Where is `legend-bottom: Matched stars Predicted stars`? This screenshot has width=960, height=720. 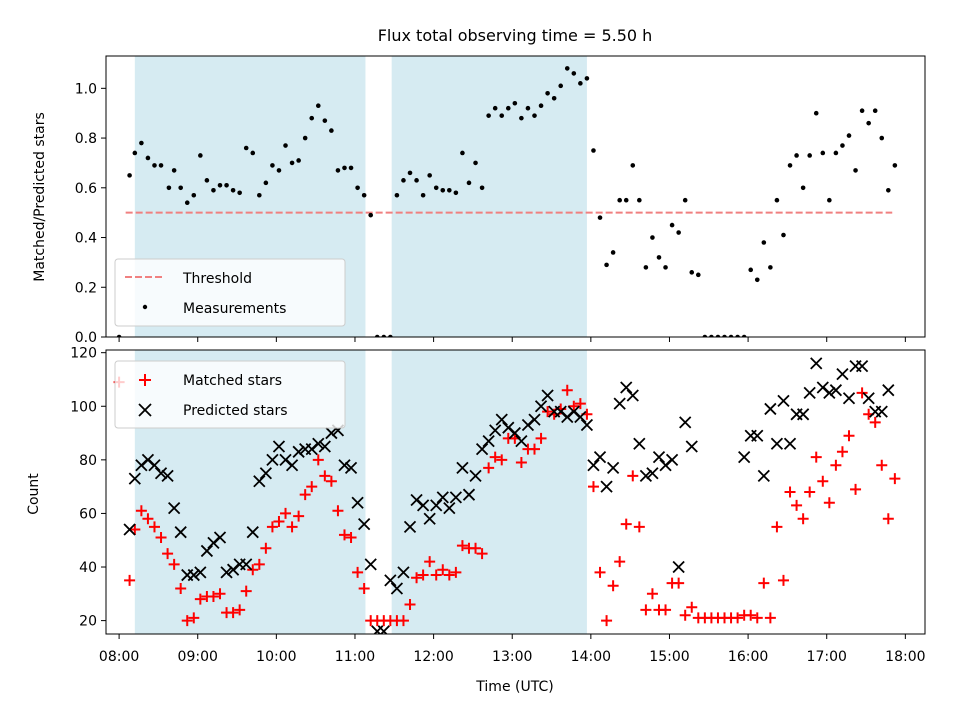 legend-bottom: Matched stars Predicted stars is located at coordinates (230, 394).